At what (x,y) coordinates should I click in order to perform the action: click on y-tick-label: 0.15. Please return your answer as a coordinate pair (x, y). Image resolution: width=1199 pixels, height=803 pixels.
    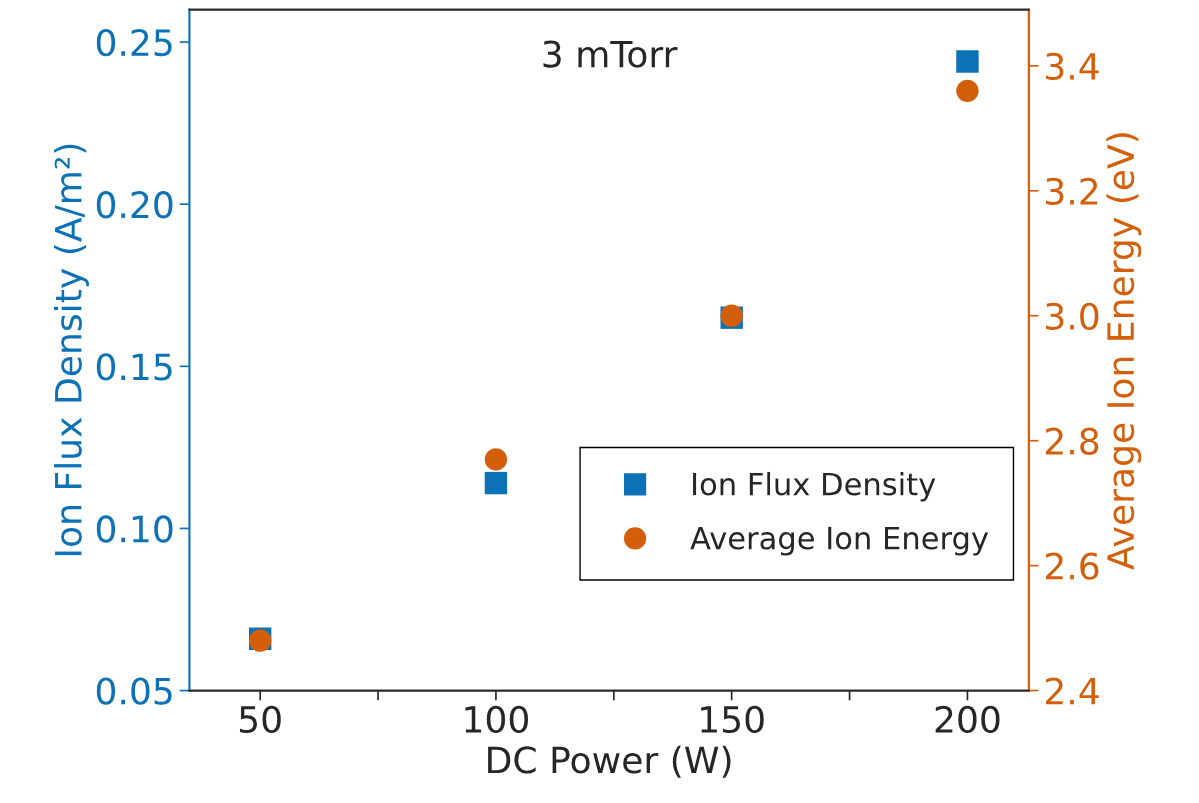
    Looking at the image, I should click on (134, 367).